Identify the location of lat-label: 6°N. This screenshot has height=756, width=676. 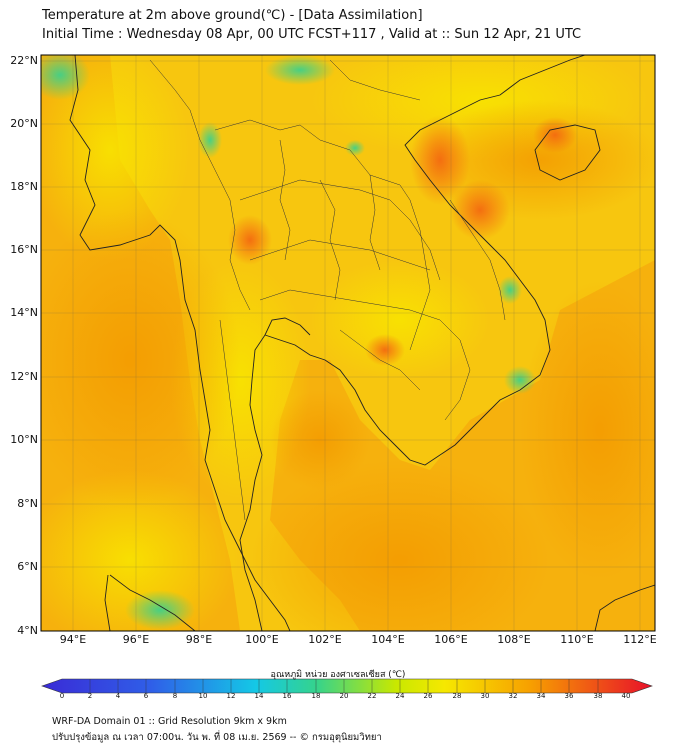
(27, 566).